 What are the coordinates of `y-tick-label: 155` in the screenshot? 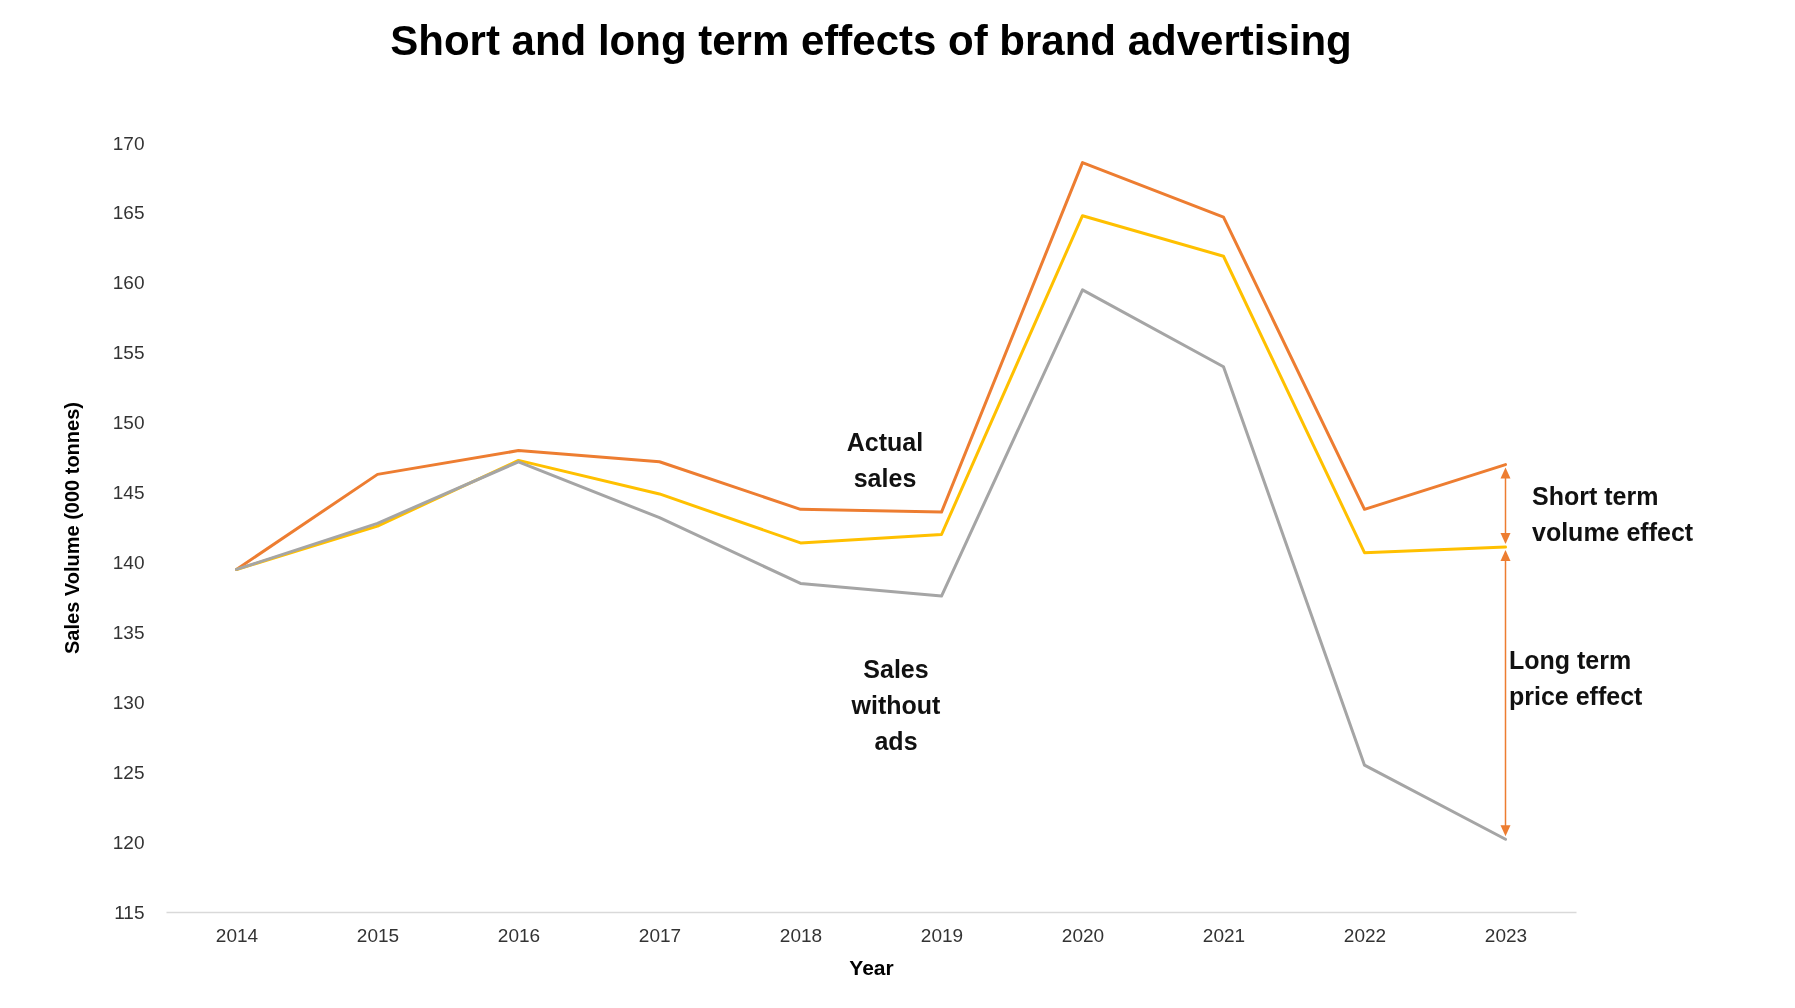 It's located at (128, 353).